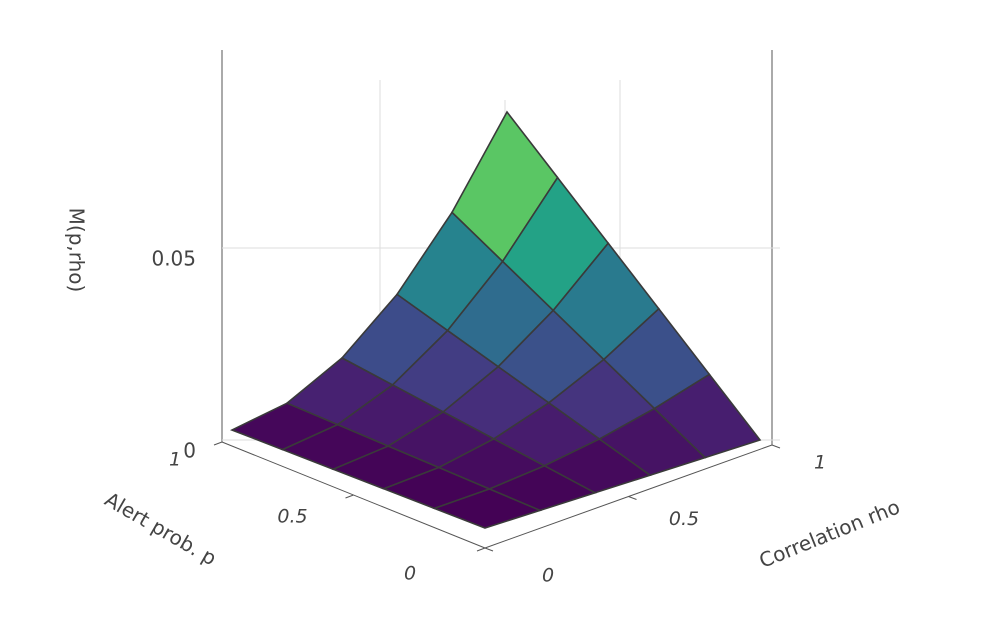  I want to click on y-tick-label: 1, so click(175, 460).